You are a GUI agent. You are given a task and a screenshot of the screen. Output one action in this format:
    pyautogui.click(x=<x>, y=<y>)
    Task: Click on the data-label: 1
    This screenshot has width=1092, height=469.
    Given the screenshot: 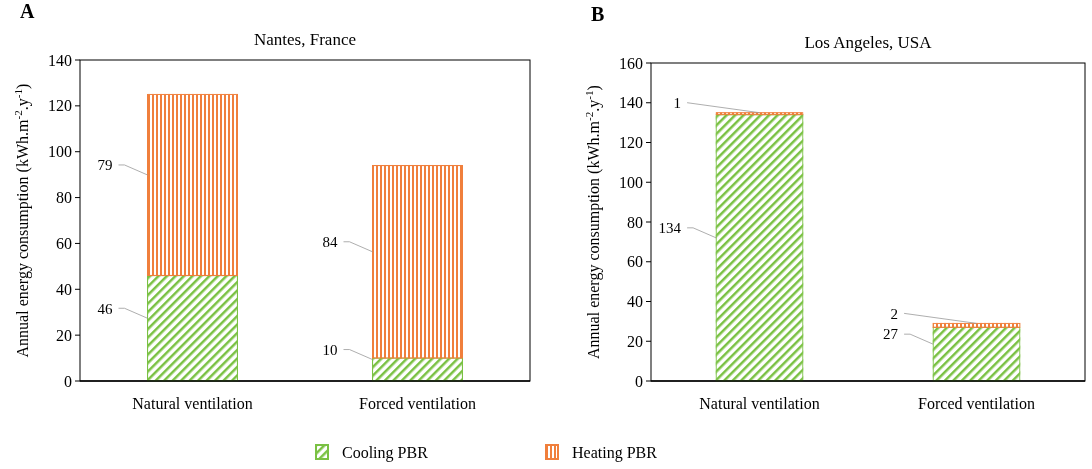 What is the action you would take?
    pyautogui.click(x=677, y=102)
    